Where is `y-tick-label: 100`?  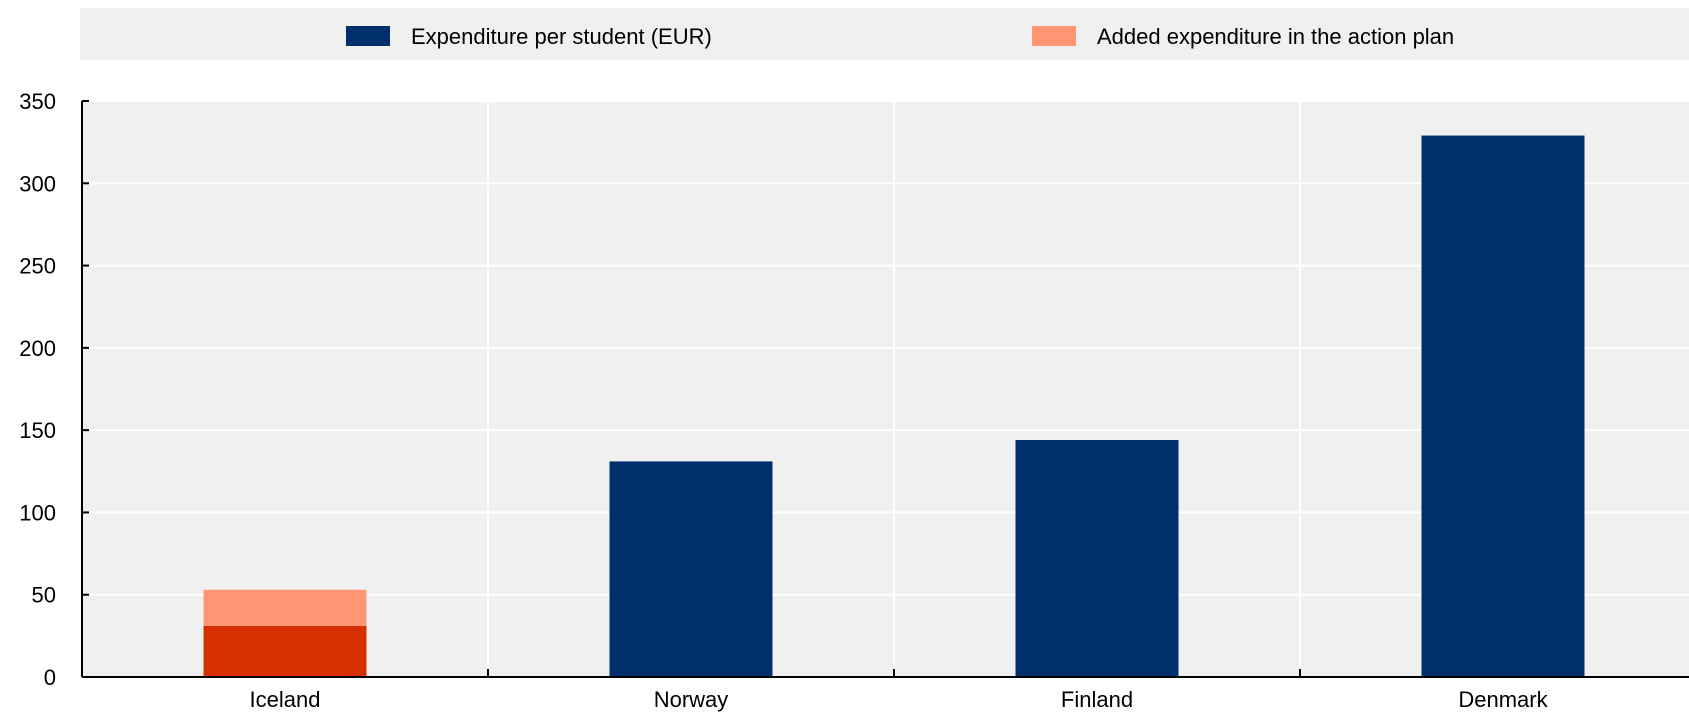
y-tick-label: 100 is located at coordinates (37, 512).